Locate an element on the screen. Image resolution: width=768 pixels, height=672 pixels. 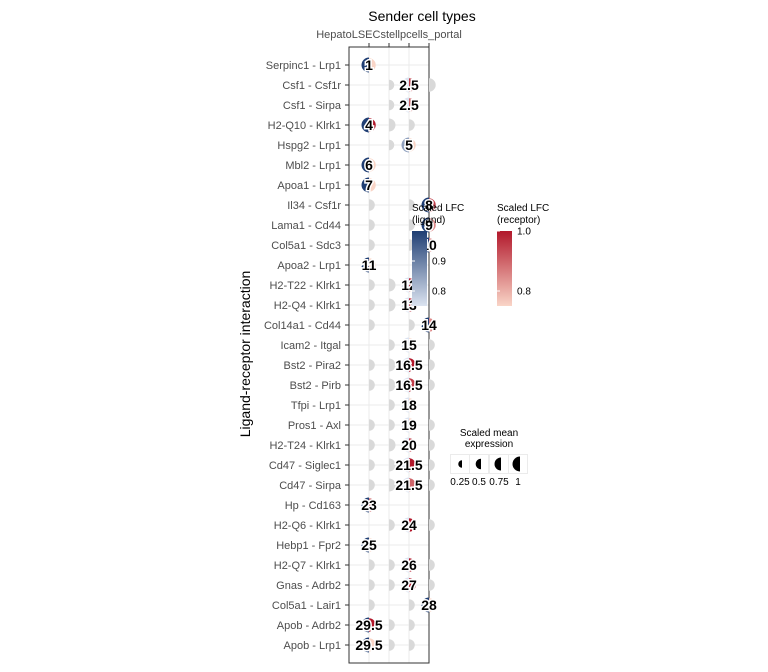
y-tick-label: Icam2 - Itgal is located at coordinates (310, 346).